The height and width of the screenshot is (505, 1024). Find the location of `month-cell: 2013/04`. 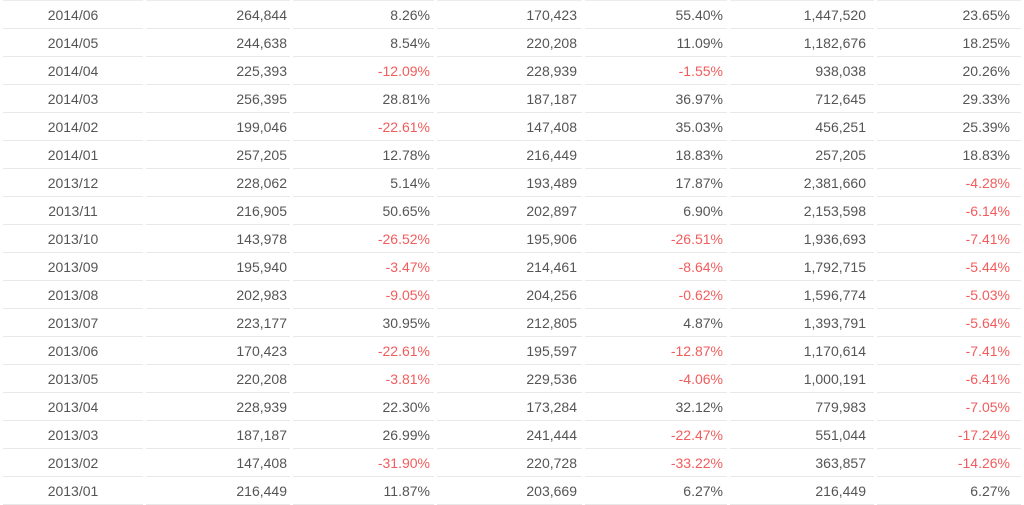

month-cell: 2013/04 is located at coordinates (73, 407).